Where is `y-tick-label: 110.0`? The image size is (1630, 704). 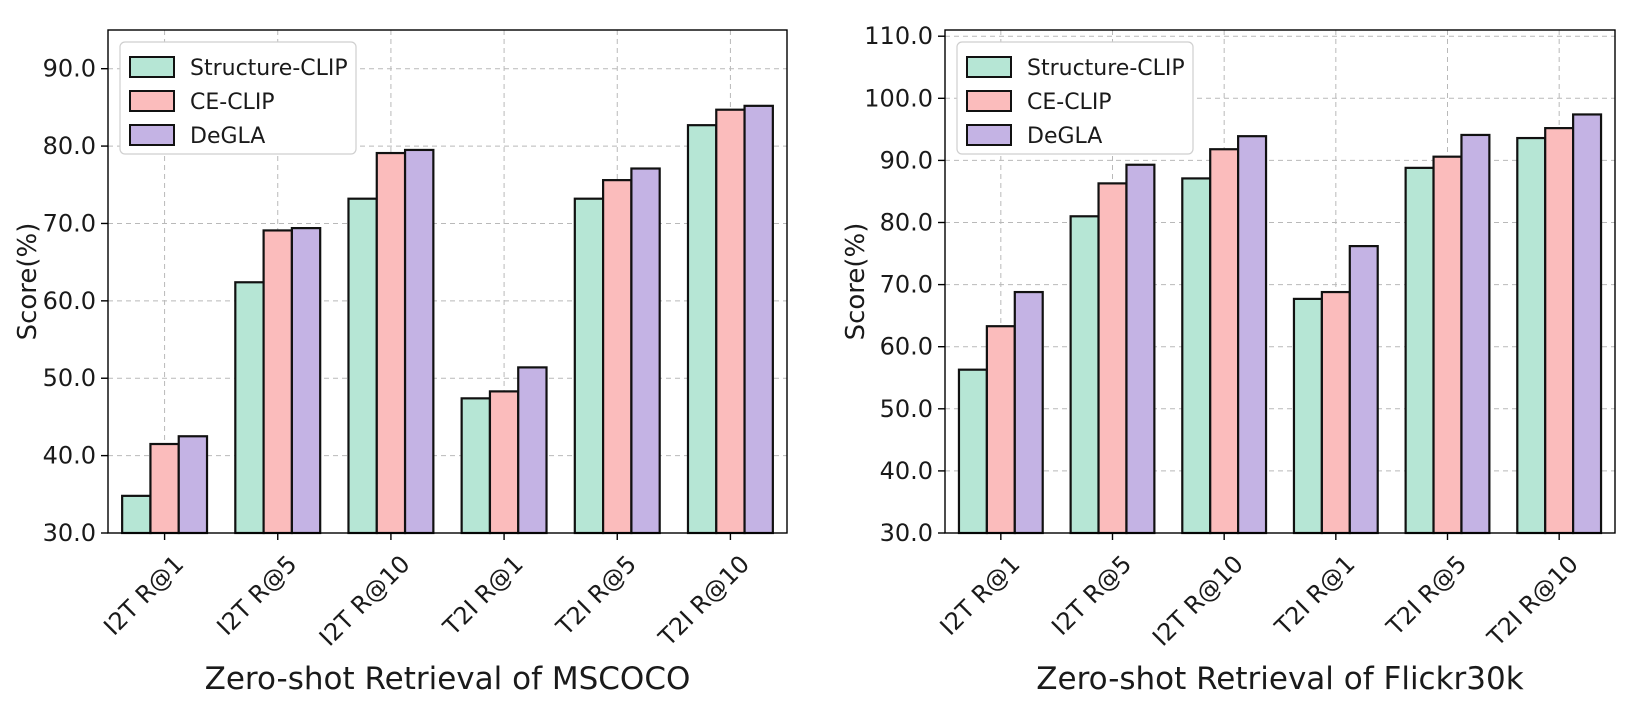
y-tick-label: 110.0 is located at coordinates (898, 36).